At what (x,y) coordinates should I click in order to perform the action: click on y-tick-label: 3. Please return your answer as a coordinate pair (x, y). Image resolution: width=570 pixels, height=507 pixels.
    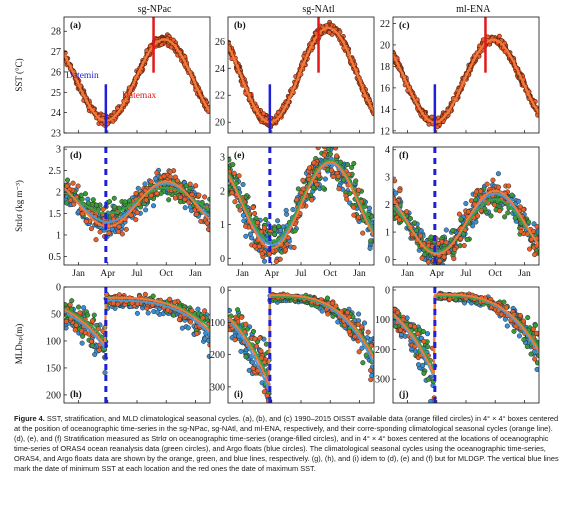
    Looking at the image, I should click on (58, 150).